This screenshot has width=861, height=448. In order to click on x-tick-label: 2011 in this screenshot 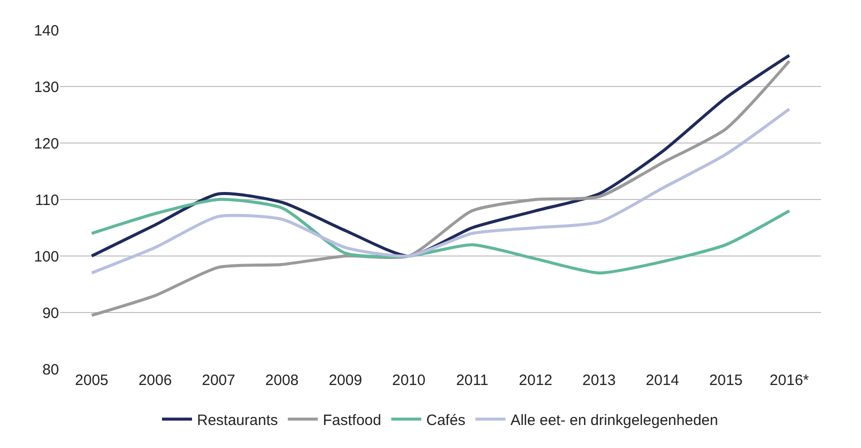, I will do `click(472, 380)`.